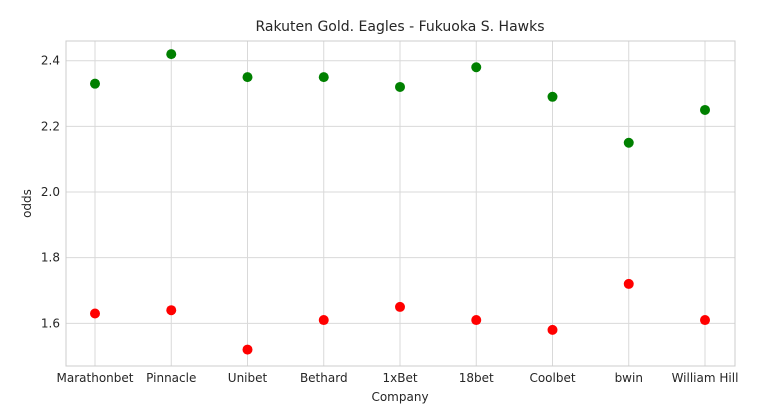  Describe the element at coordinates (27, 203) in the screenshot. I see `y-axis-title: odds` at that location.